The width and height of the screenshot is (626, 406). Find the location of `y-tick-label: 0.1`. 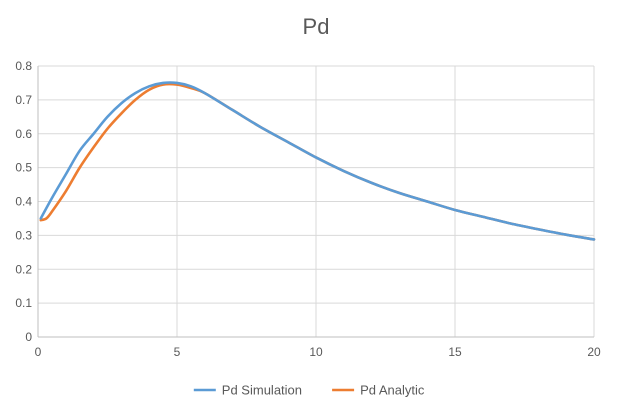

y-tick-label: 0.1 is located at coordinates (23, 303).